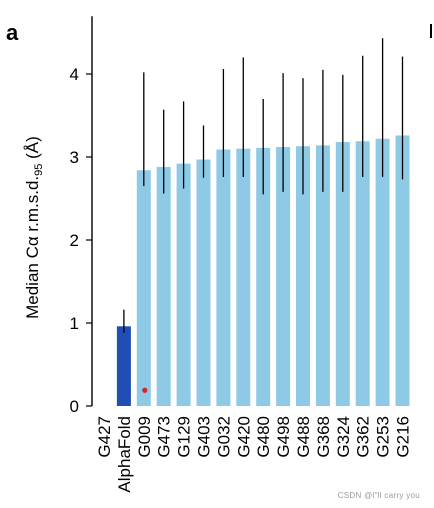  Describe the element at coordinates (104, 437) in the screenshot. I see `x-tick-label-g427: G427` at that location.